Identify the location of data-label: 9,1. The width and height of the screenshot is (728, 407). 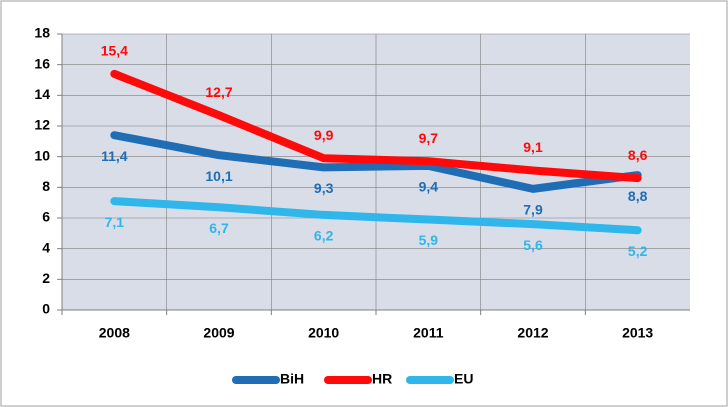
(533, 147).